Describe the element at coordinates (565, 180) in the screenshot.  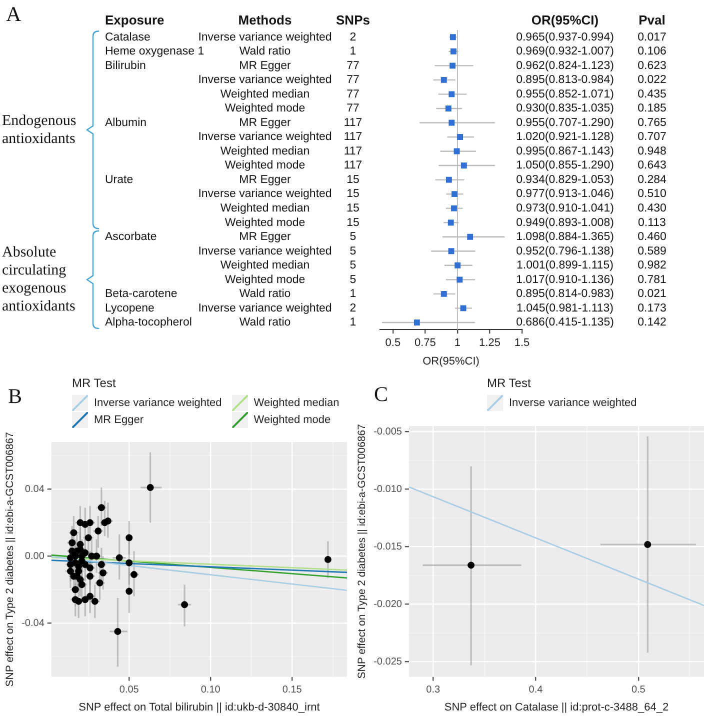
I see `data-label: 0.934(0.829-1.053)` at that location.